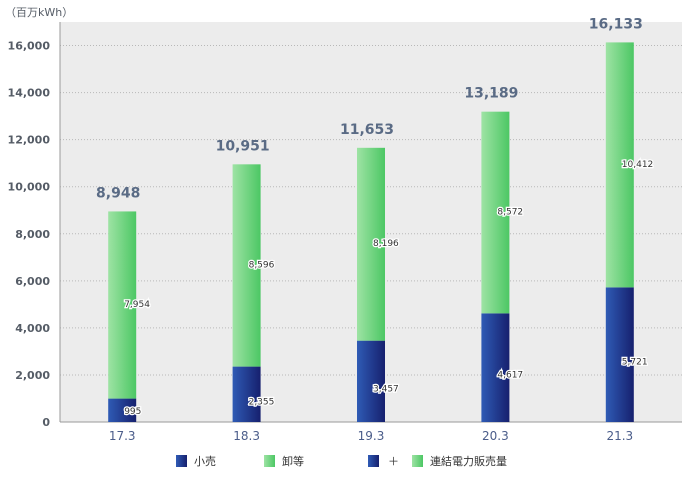 The width and height of the screenshot is (695, 480). I want to click on legend-label: 卸等, so click(293, 461).